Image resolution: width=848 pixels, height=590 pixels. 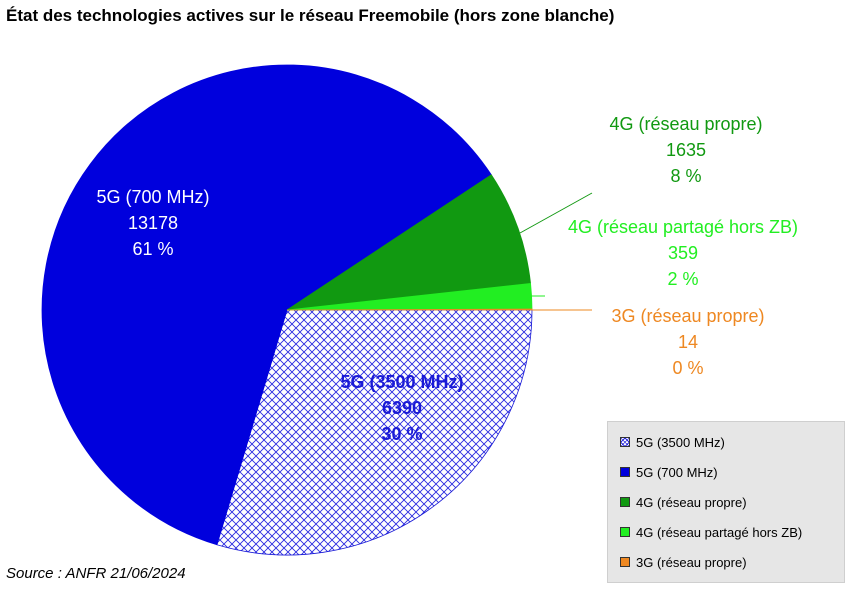 I want to click on legend-label: 5G (3500 MHz), so click(x=680, y=442).